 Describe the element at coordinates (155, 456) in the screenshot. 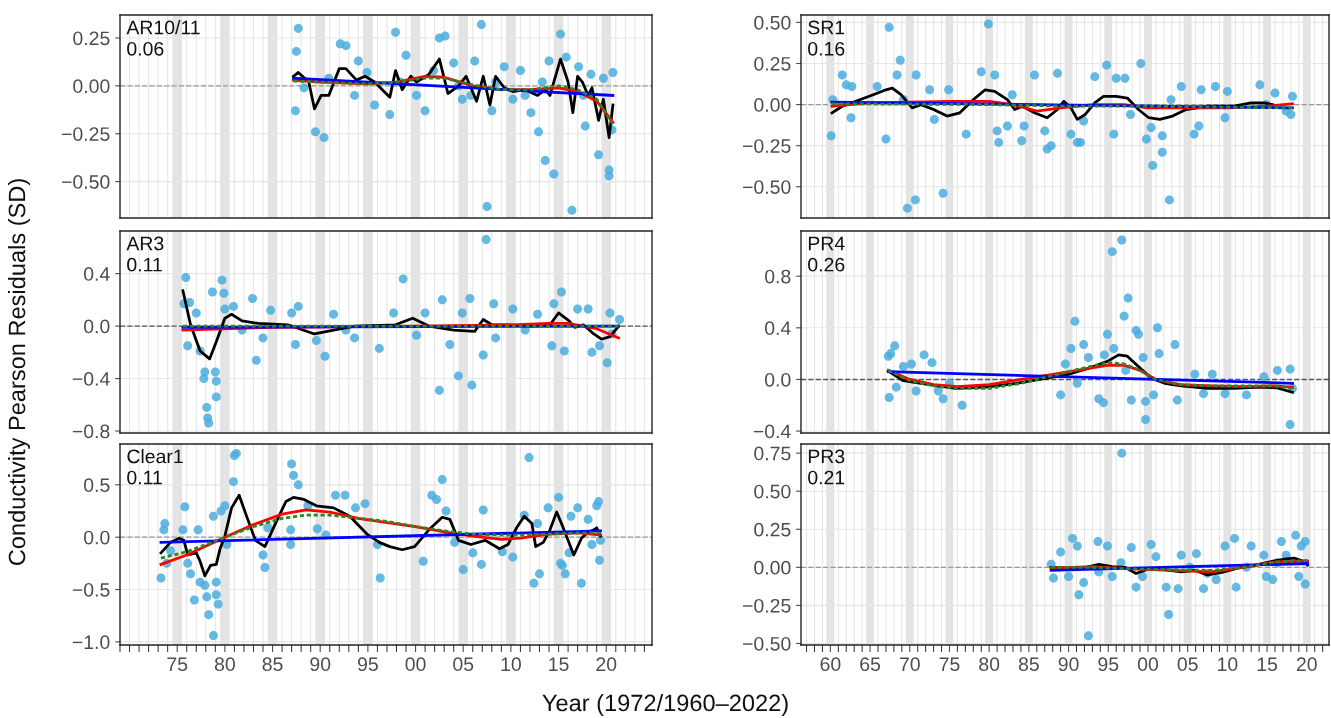

I see `annotation: Clear1` at that location.